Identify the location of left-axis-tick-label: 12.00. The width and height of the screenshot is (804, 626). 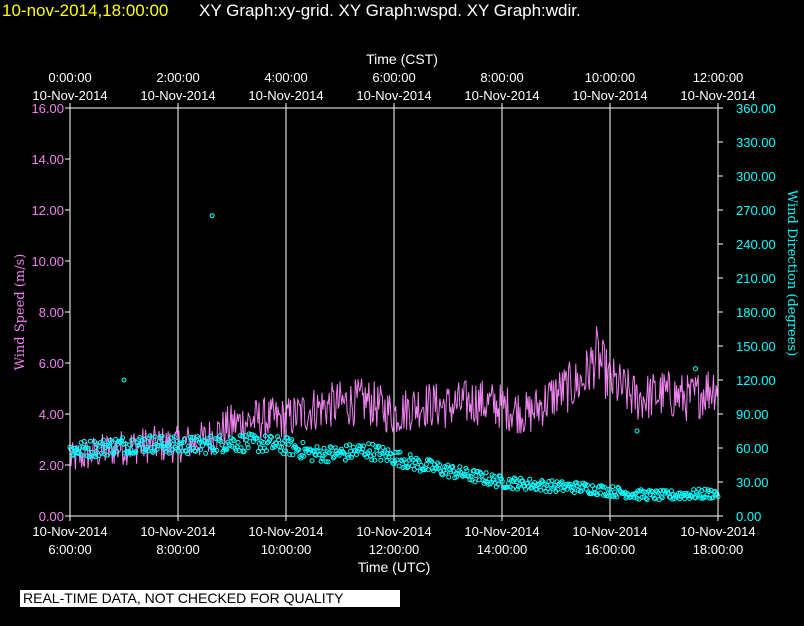
(47, 210).